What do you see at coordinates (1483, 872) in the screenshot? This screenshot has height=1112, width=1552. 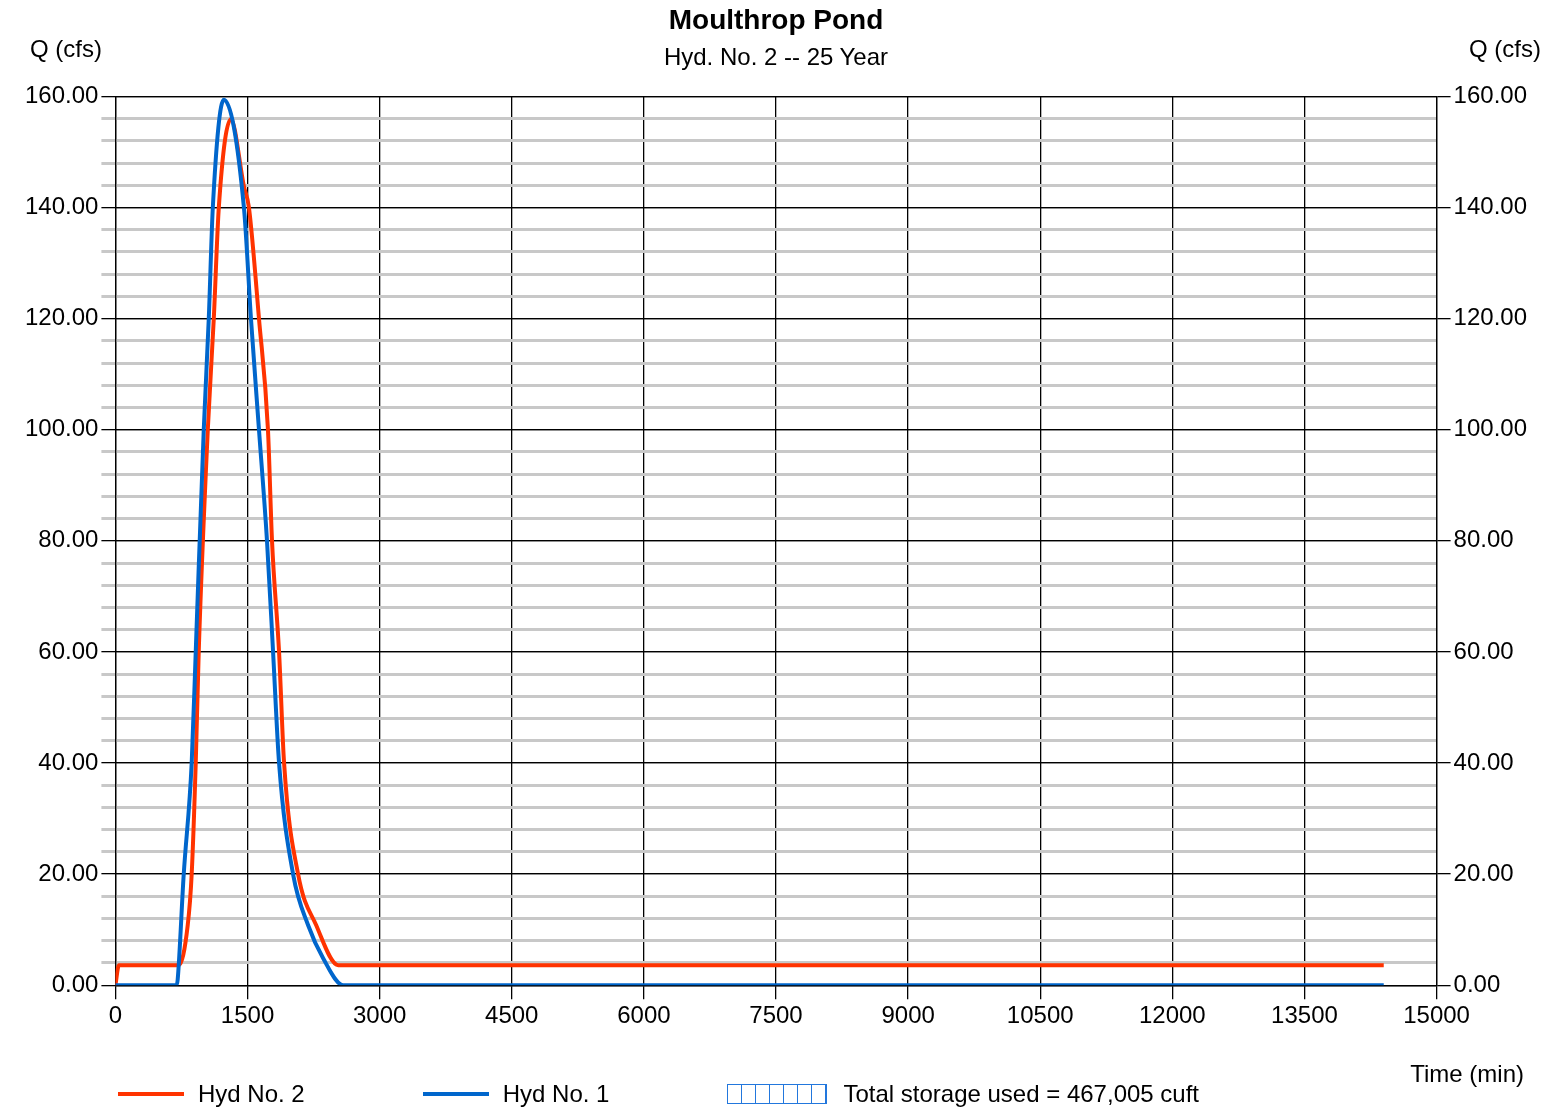 I see `y2-tick-label: 20.00` at bounding box center [1483, 872].